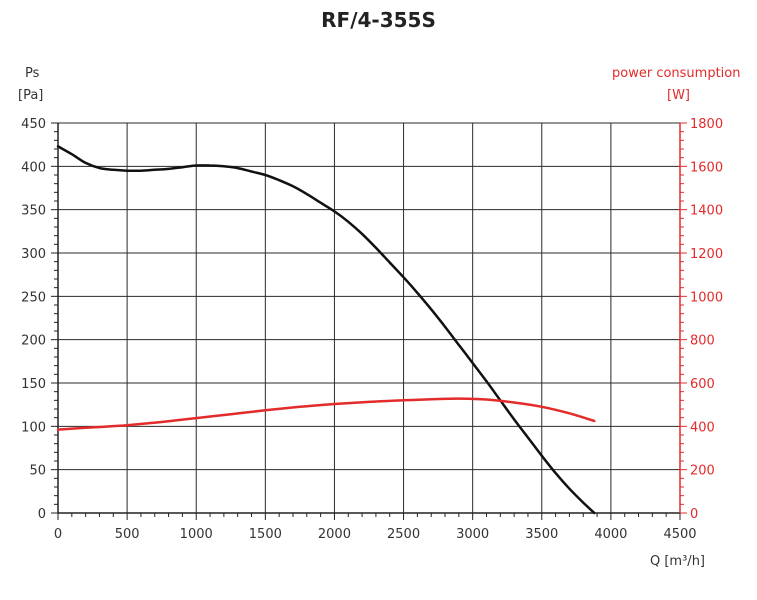 The height and width of the screenshot is (600, 757). Describe the element at coordinates (326, 414) in the screenshot. I see `power-consumption-curve` at that location.